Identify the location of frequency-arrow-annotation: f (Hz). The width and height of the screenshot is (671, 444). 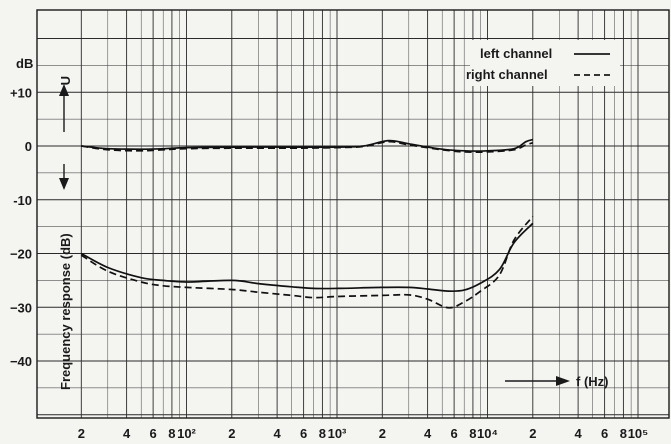
(557, 381).